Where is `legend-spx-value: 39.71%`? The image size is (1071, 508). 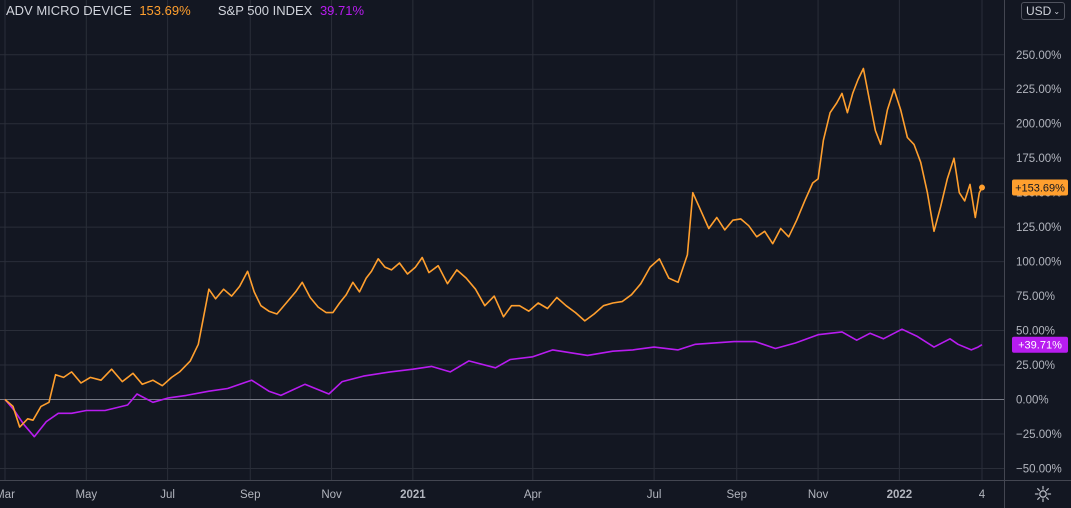
legend-spx-value: 39.71% is located at coordinates (342, 10).